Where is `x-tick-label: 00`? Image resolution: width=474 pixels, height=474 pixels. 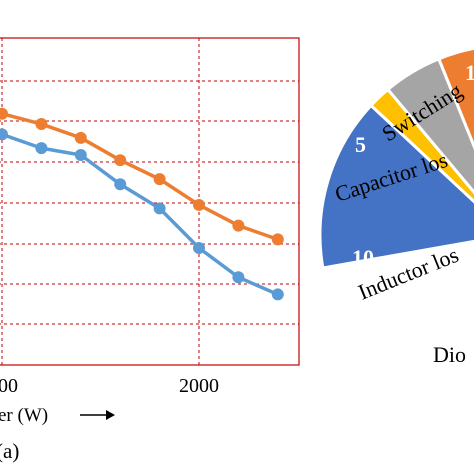 x-tick-label: 00 is located at coordinates (9, 386).